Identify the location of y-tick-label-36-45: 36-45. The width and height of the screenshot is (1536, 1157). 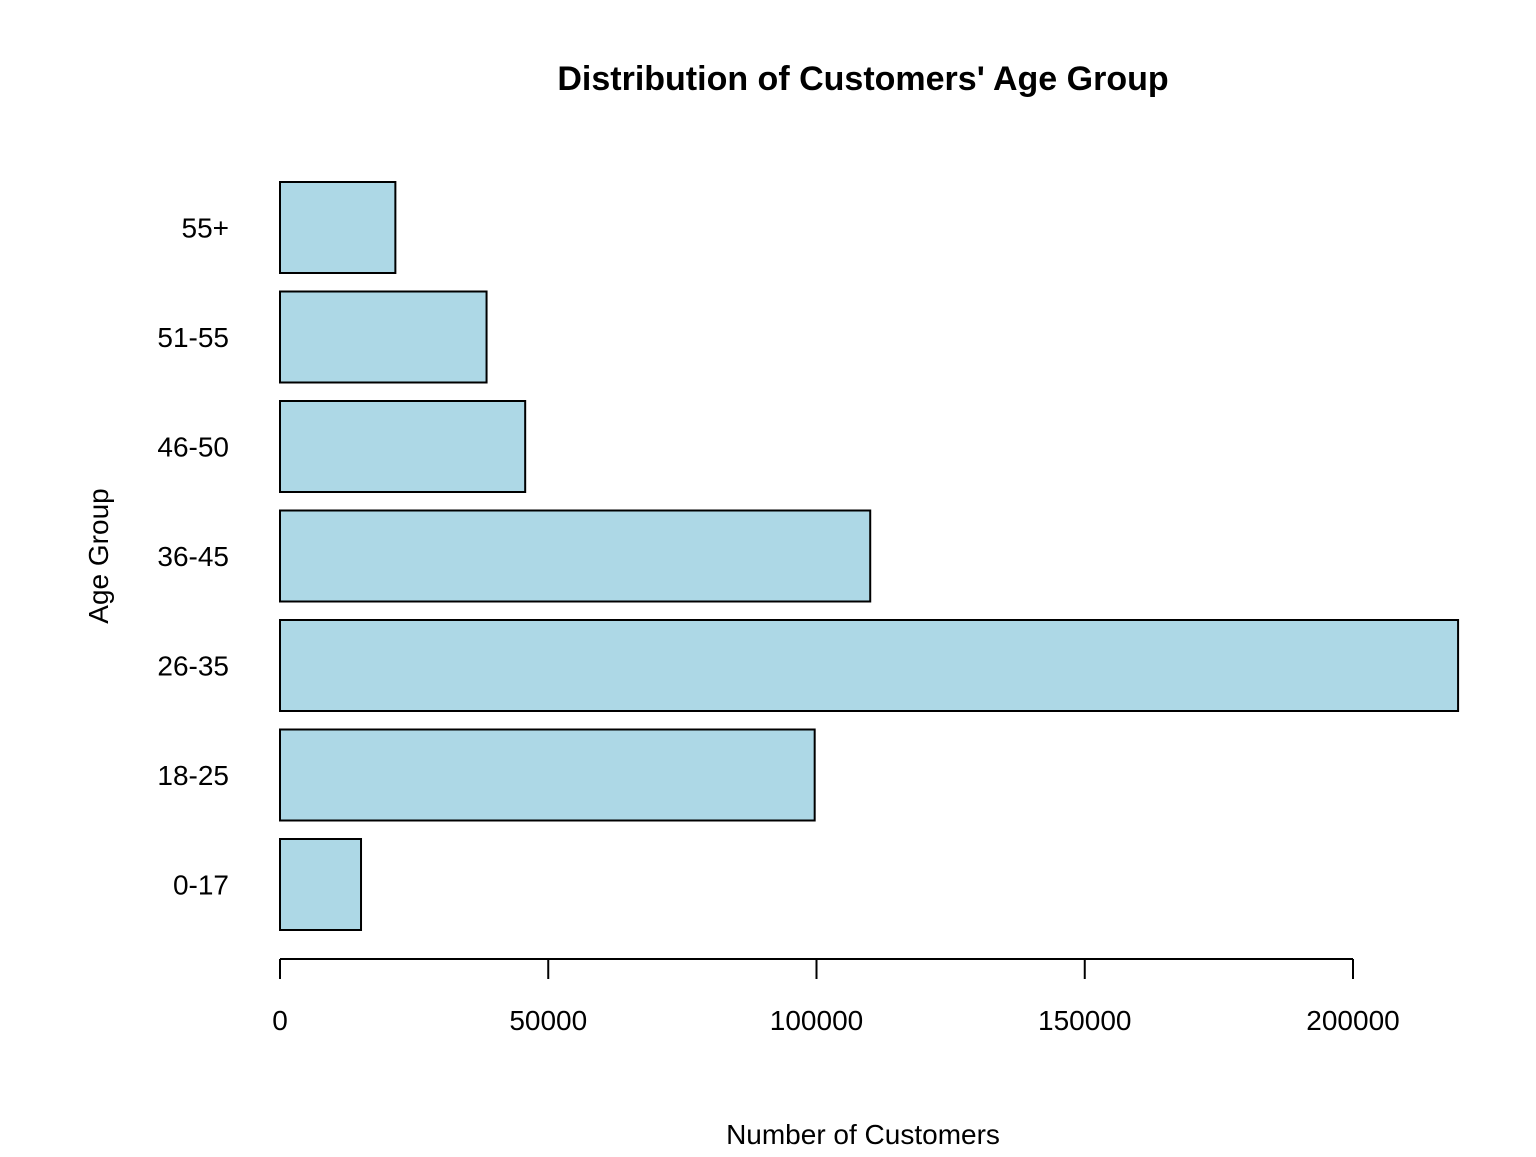
(193, 556).